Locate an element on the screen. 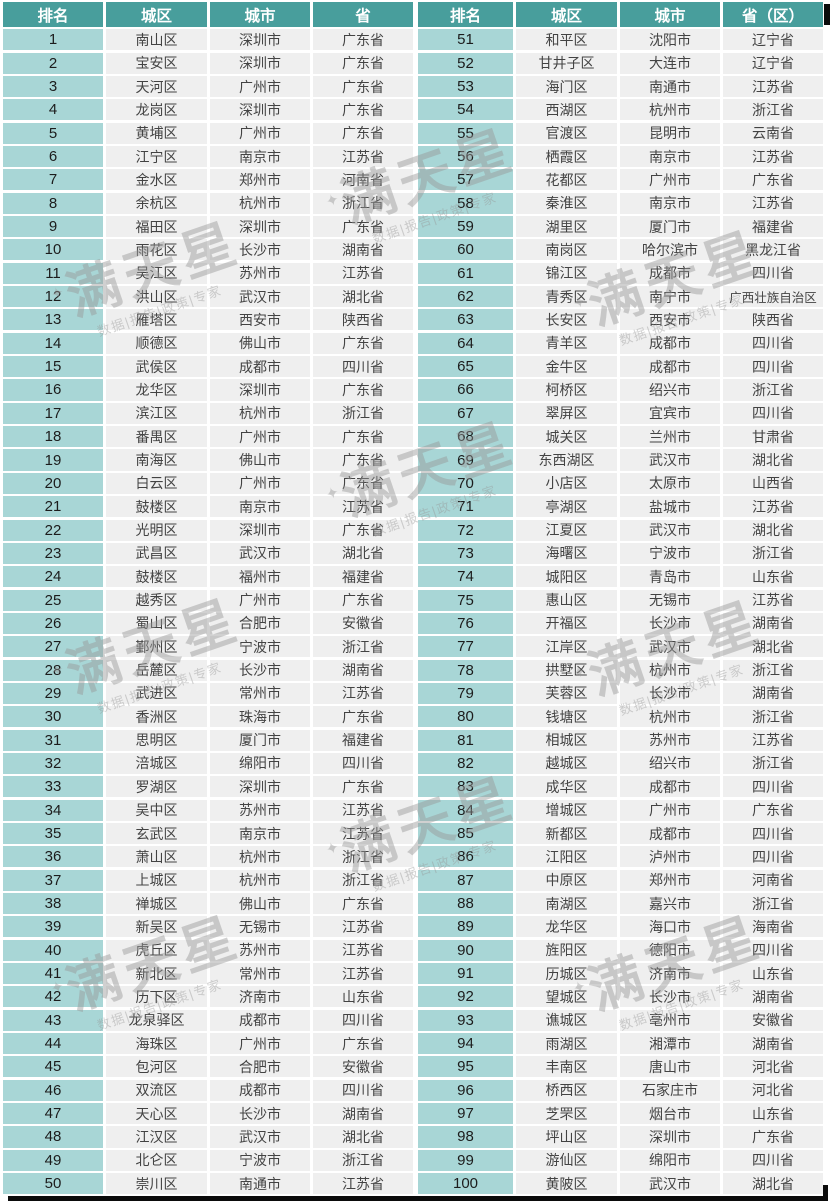 The image size is (830, 1202). rank-cell: 12 is located at coordinates (53, 297).